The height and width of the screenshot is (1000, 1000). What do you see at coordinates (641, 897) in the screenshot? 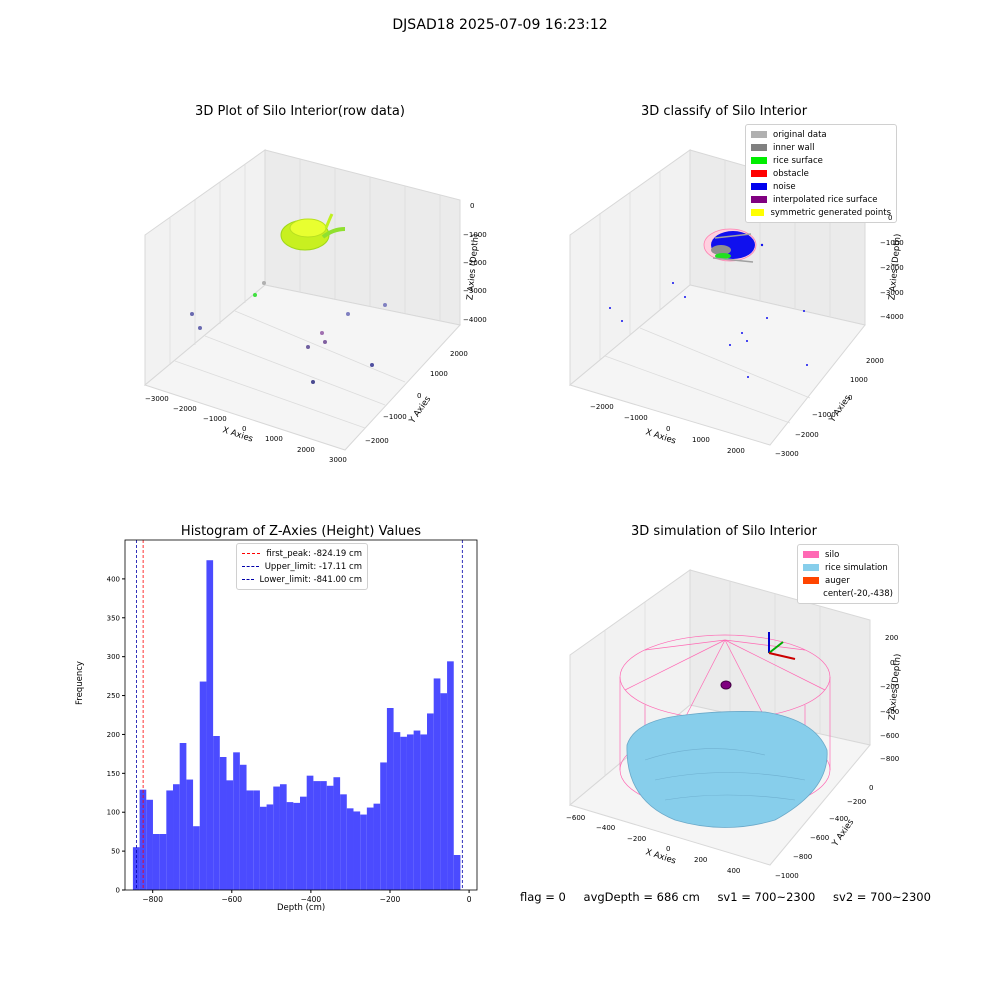
I see `avg-depth-text: avgDepth = 686 cm` at bounding box center [641, 897].